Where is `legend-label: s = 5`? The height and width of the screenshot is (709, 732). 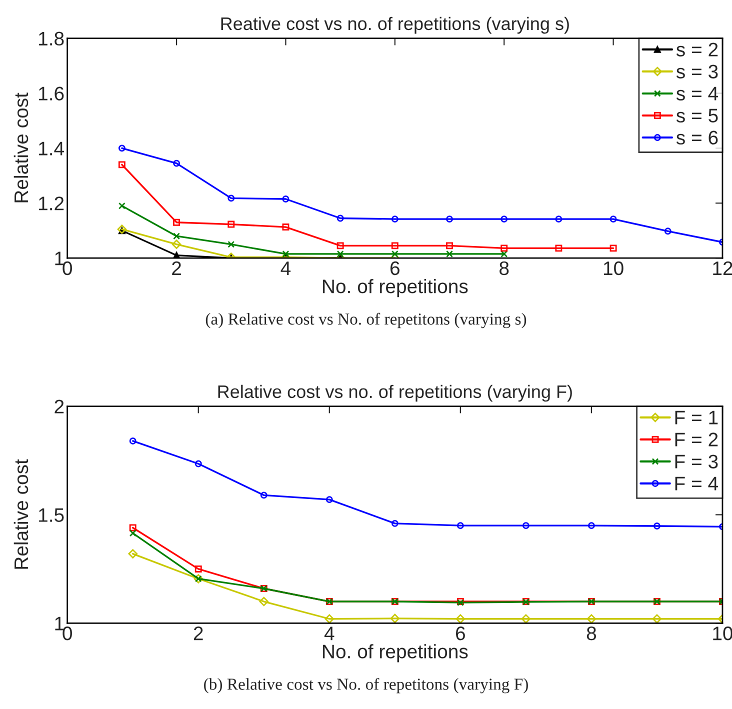
legend-label: s = 5 is located at coordinates (697, 115).